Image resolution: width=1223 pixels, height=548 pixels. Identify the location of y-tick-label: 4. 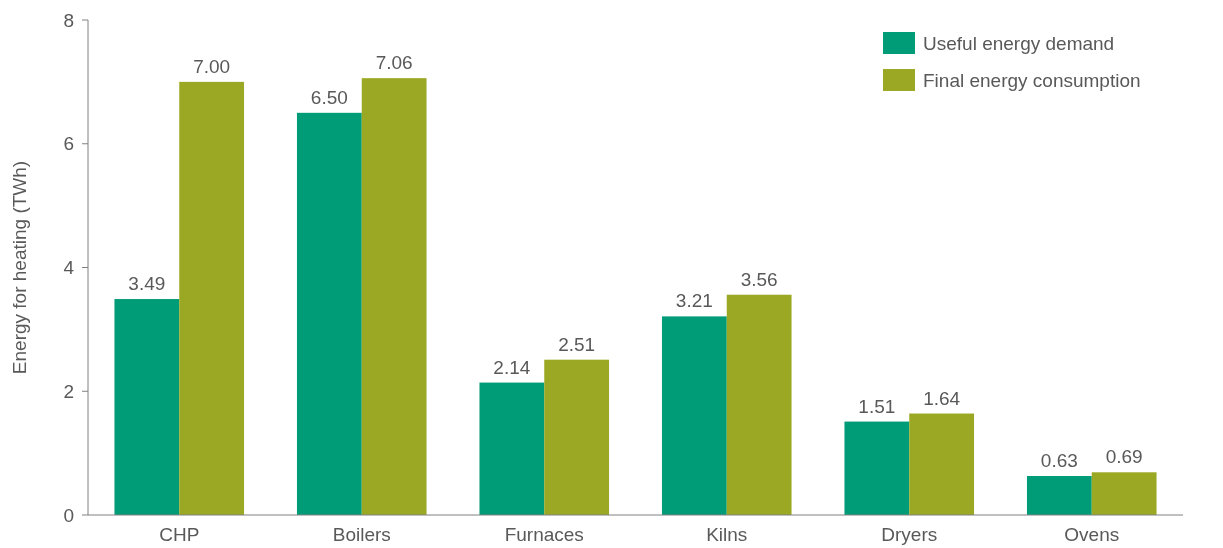
(69, 268).